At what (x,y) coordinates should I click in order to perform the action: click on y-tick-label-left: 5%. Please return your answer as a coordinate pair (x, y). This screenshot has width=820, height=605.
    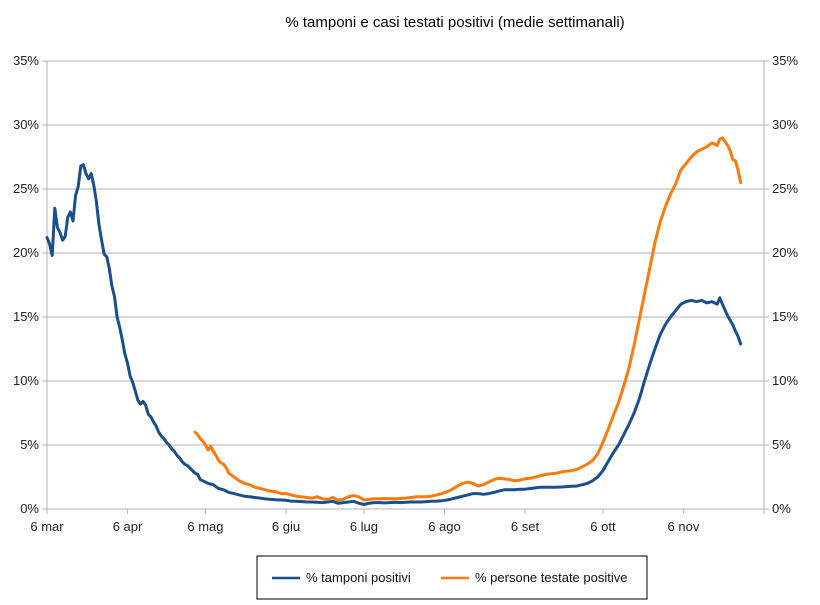
    Looking at the image, I should click on (29, 444).